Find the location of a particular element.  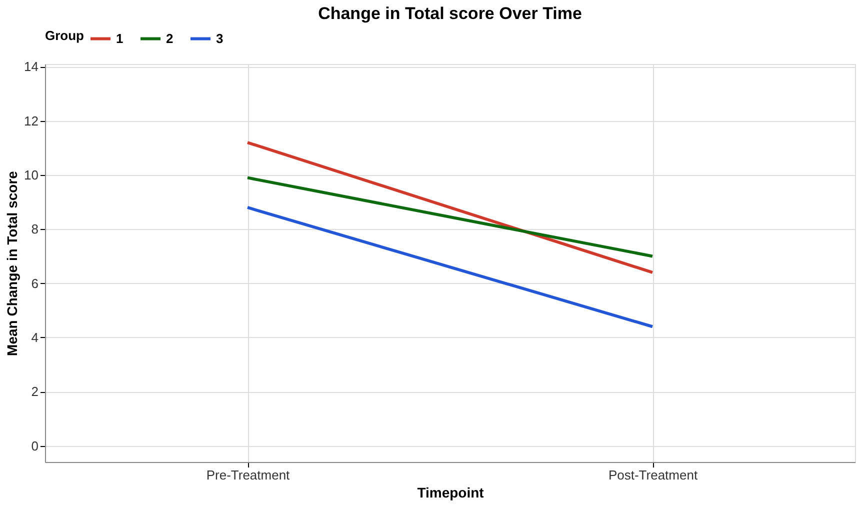

x-tick-label: Post-Treatment is located at coordinates (653, 475).